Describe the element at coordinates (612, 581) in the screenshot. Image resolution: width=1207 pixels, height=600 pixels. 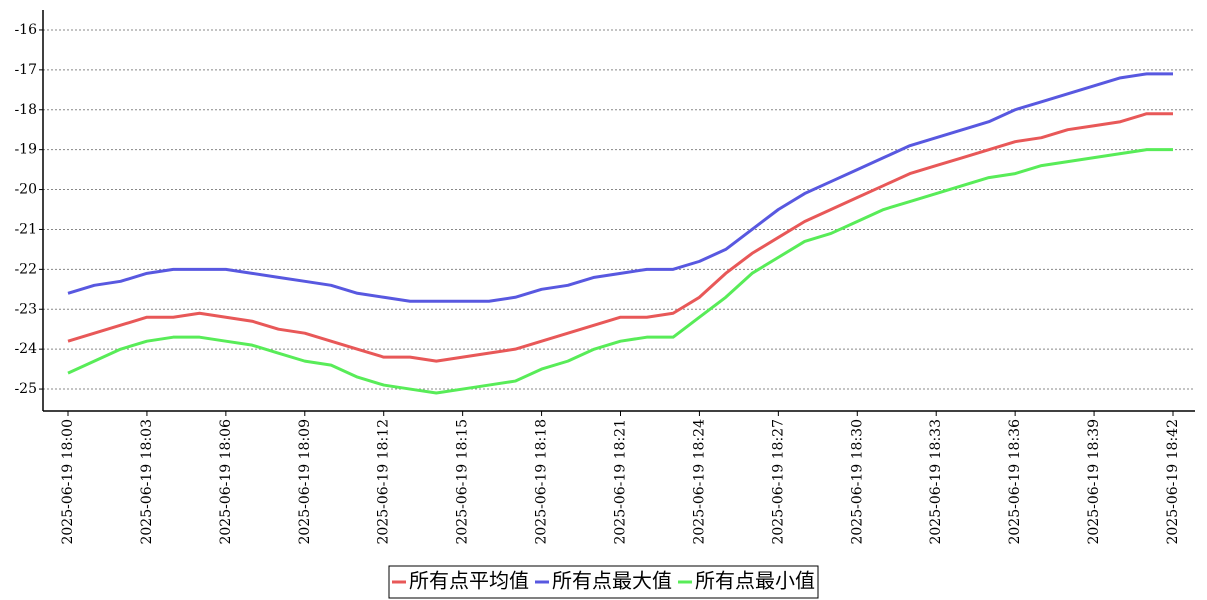
I see `legend-label: 所有点最大值` at that location.